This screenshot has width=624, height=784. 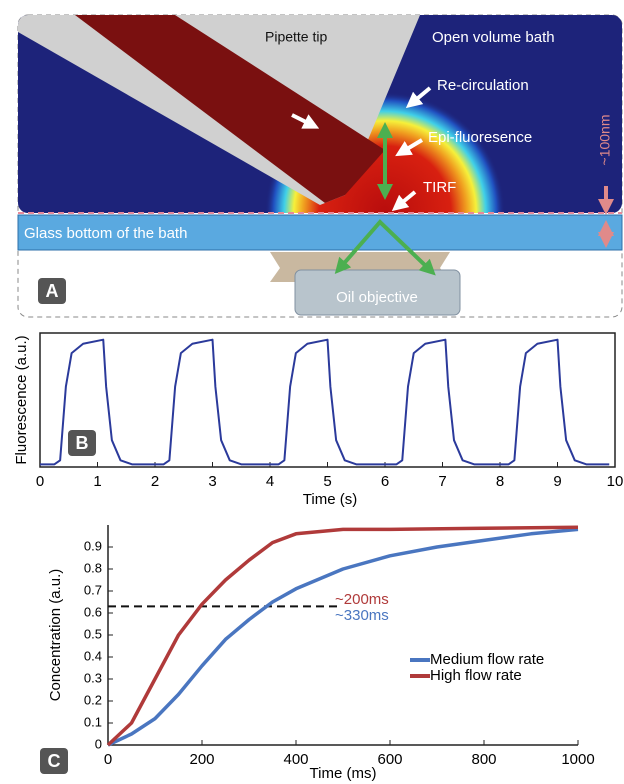 What do you see at coordinates (320, 232) in the screenshot?
I see `glass` at bounding box center [320, 232].